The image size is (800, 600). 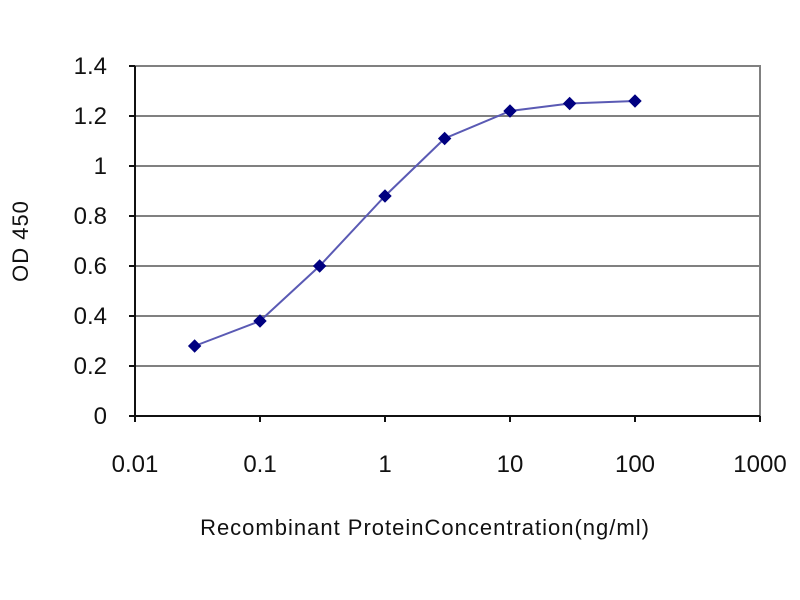 I want to click on y-tick-label: 1.2, so click(x=90, y=116).